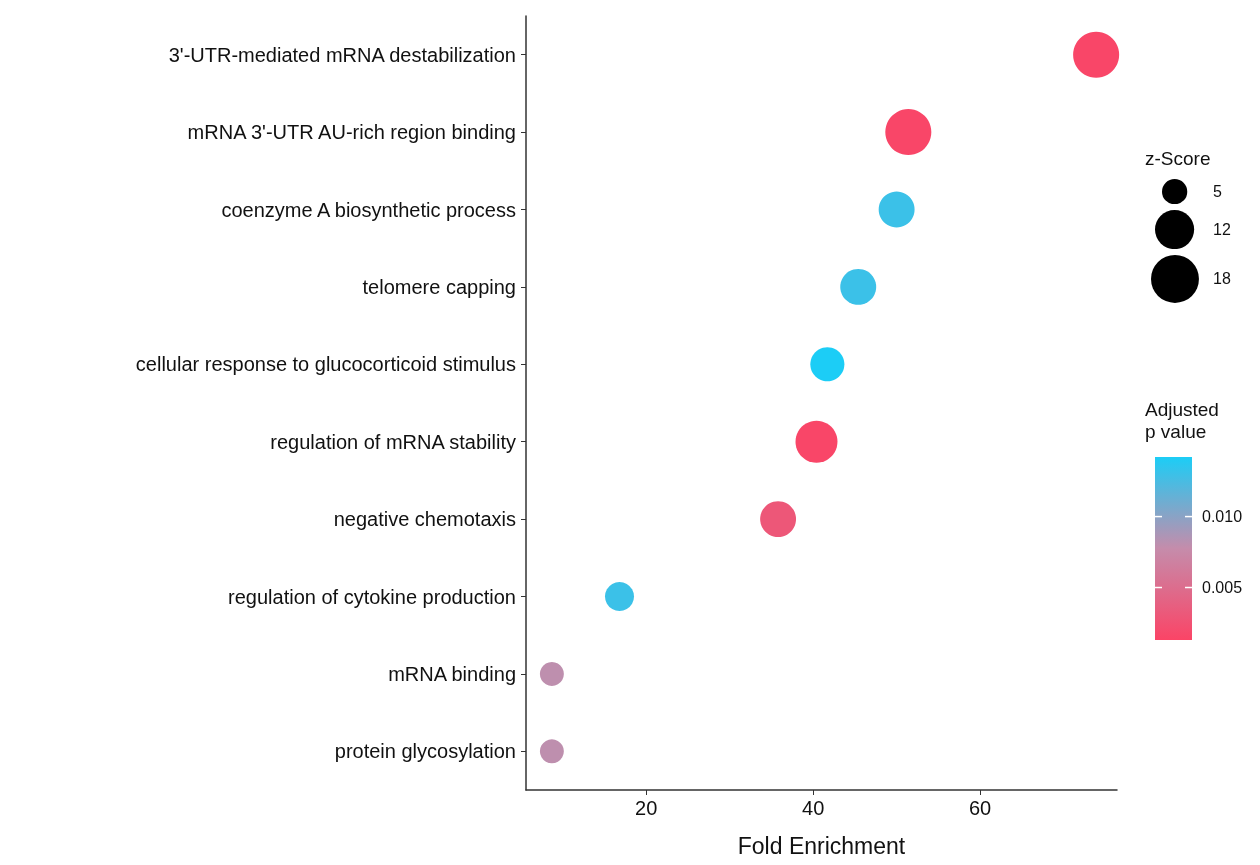 The width and height of the screenshot is (1260, 865). Describe the element at coordinates (1178, 159) in the screenshot. I see `legend-title: z-Score` at that location.